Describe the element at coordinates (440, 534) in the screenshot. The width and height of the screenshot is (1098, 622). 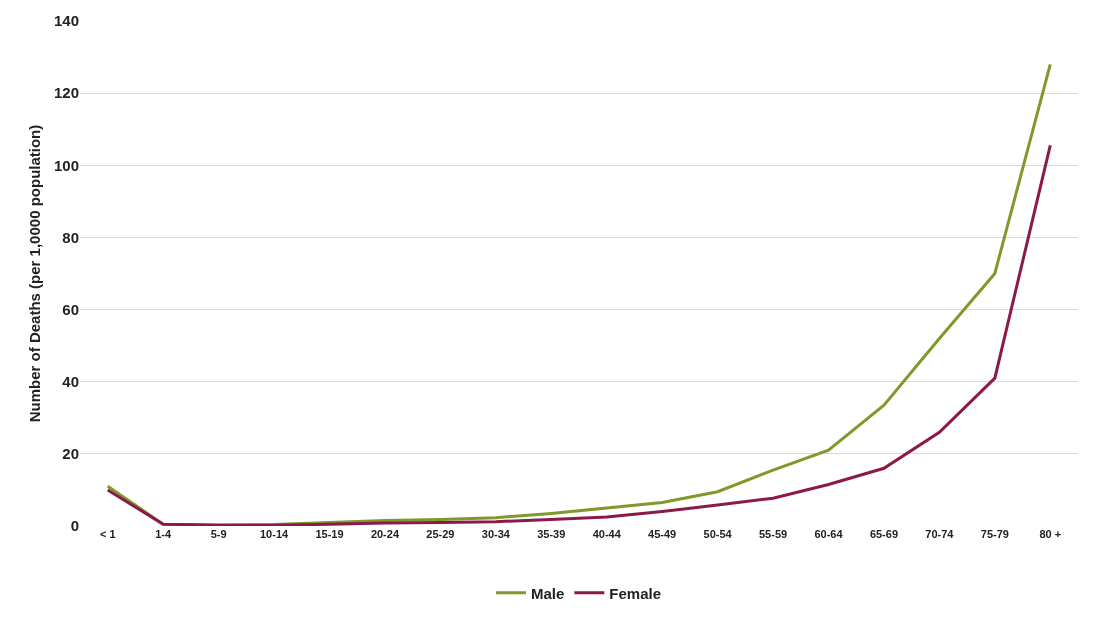
I see `x-tick-label: 25-29` at that location.